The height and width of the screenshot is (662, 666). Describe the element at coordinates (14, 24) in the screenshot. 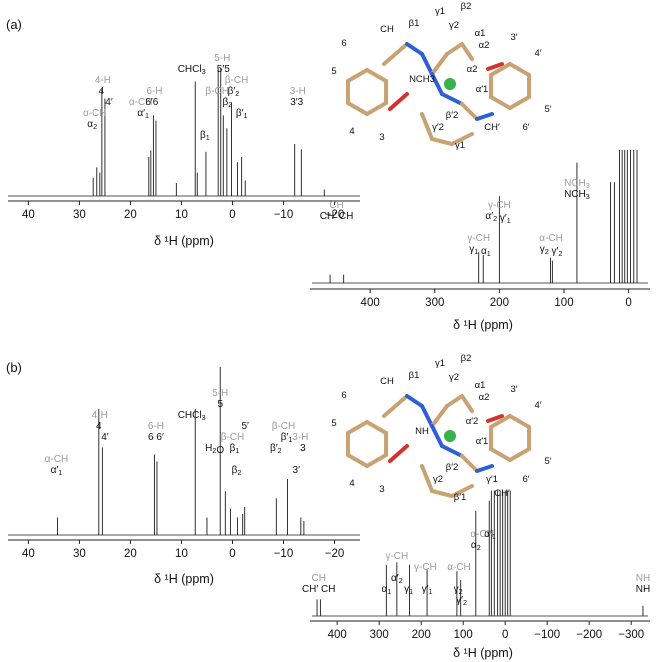

I see `panel-a-label: (a)` at that location.